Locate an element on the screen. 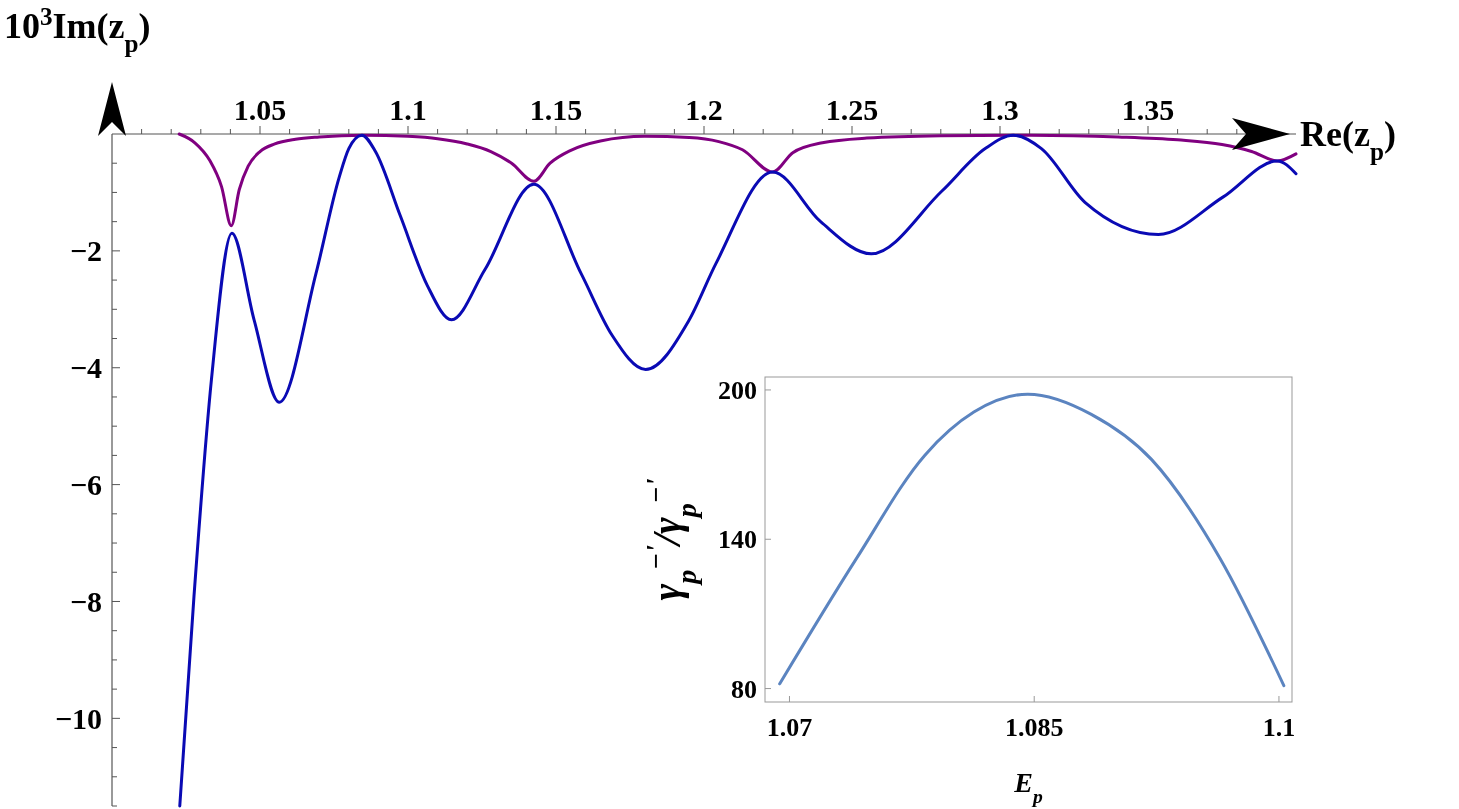 This screenshot has width=1459, height=809. y-tick-label: 200 is located at coordinates (737, 391).